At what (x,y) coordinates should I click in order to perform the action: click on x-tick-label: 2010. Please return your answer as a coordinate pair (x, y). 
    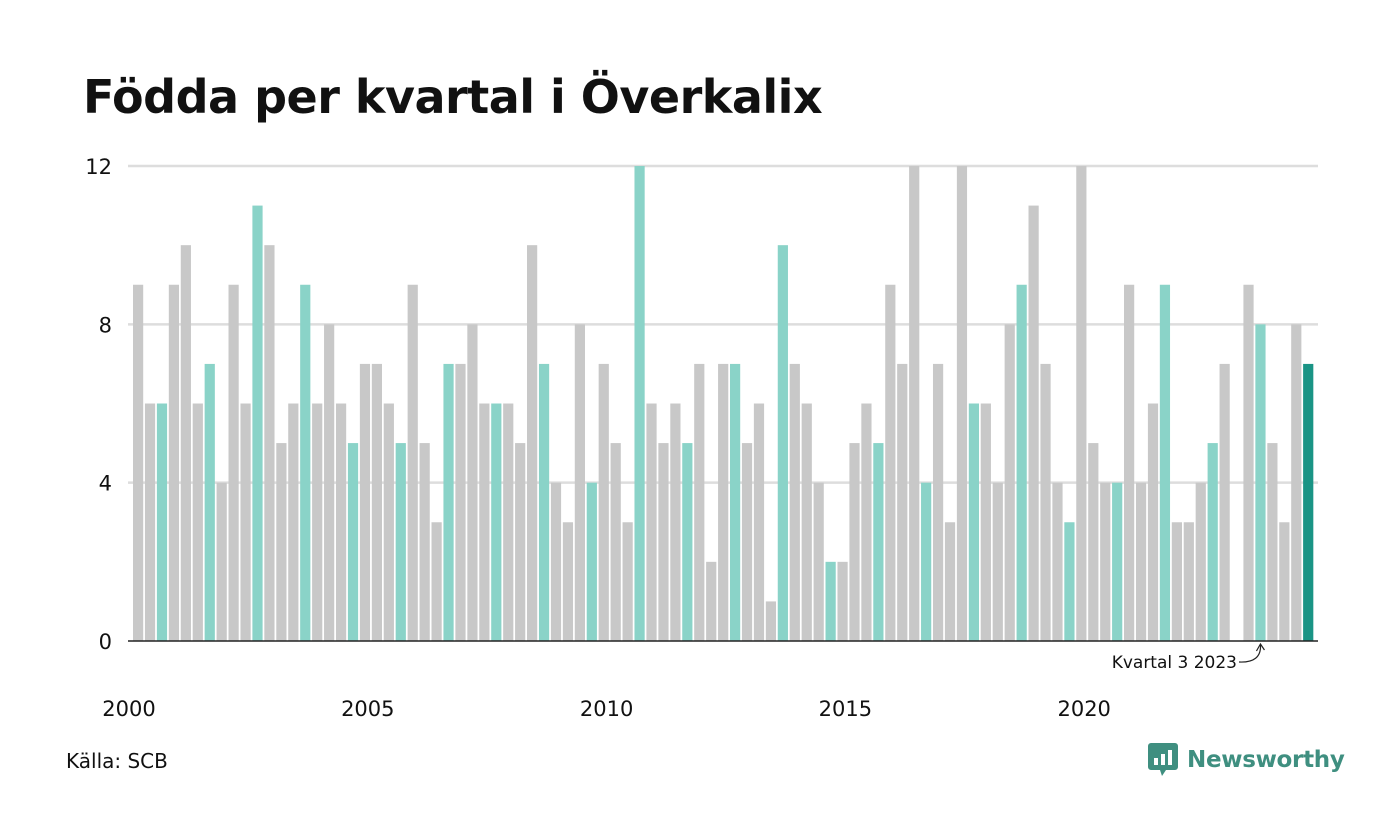
    Looking at the image, I should click on (606, 709).